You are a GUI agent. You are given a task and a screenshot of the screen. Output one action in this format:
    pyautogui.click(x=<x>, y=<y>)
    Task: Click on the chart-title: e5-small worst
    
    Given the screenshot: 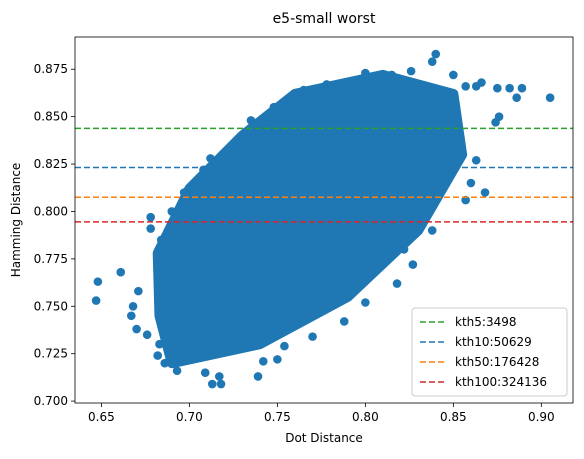 What is the action you would take?
    pyautogui.click(x=324, y=19)
    